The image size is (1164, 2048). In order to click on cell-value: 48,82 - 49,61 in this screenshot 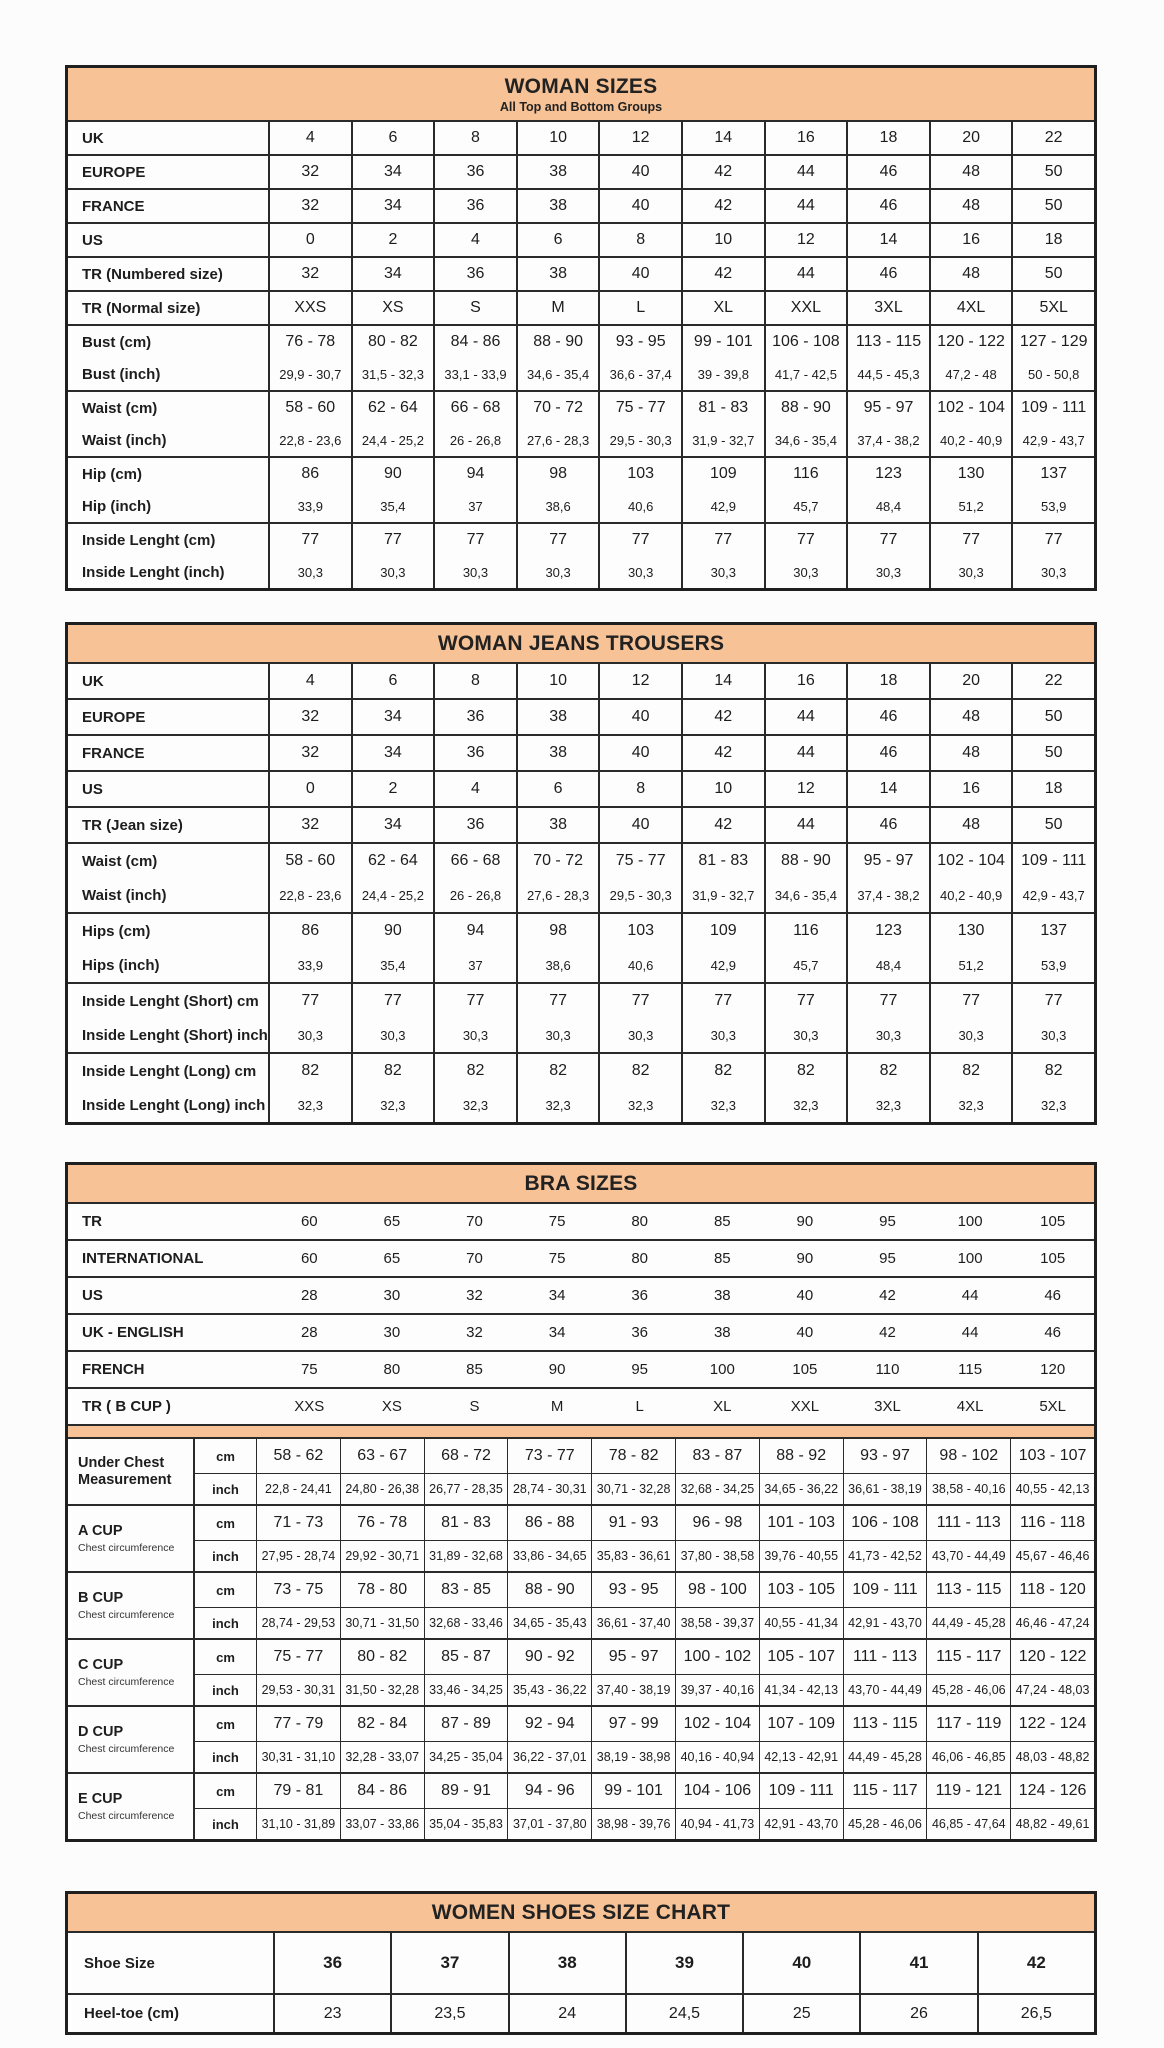, I will do `click(1052, 1823)`.